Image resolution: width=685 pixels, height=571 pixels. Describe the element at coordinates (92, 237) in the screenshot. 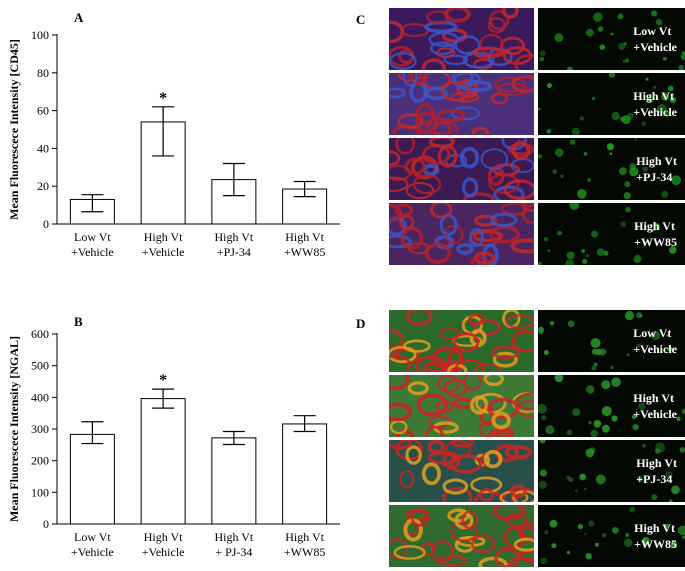

I see `x-tick-label: Low Vt` at that location.